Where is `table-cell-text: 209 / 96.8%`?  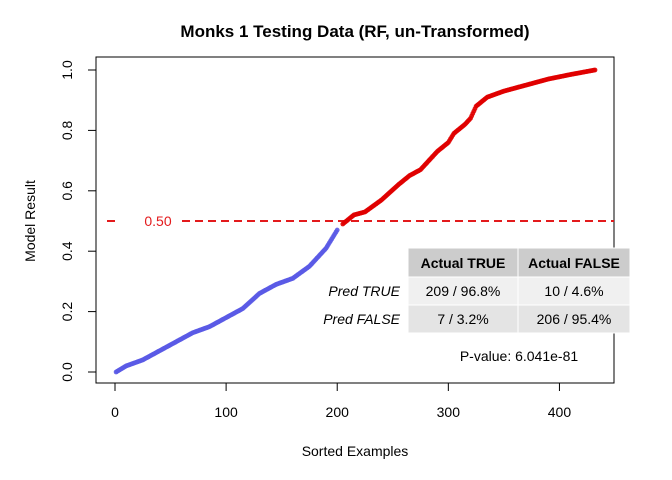
table-cell-text: 209 / 96.8% is located at coordinates (463, 291).